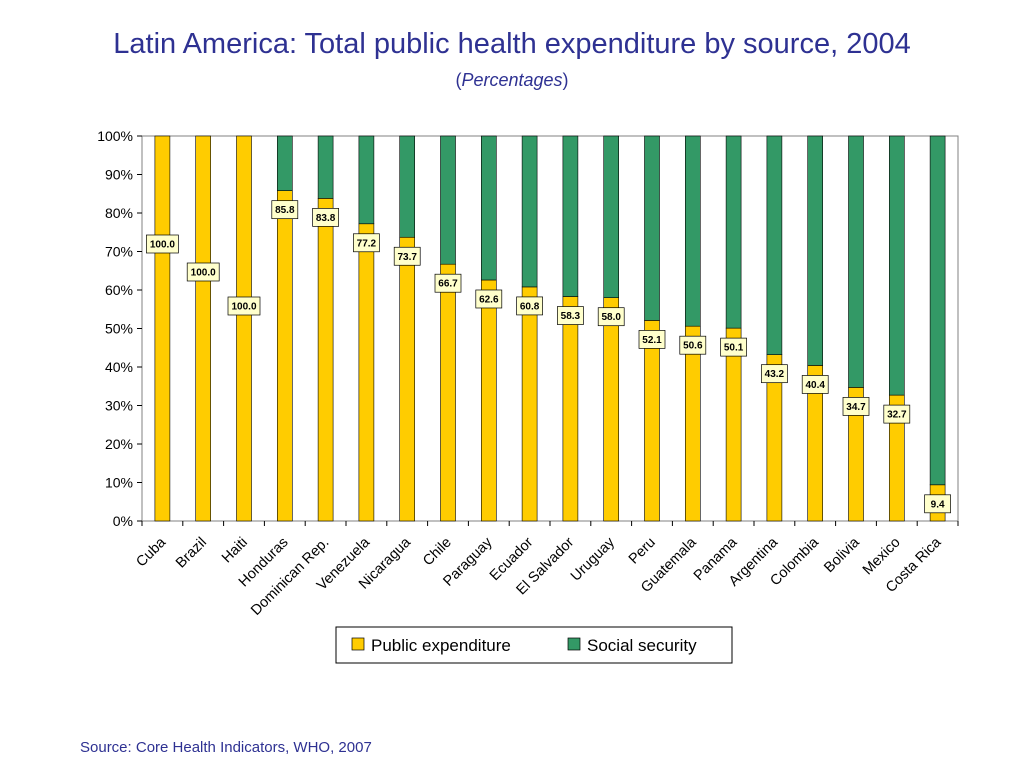 The image size is (1024, 768). I want to click on legend-label-social: Social security, so click(642, 645).